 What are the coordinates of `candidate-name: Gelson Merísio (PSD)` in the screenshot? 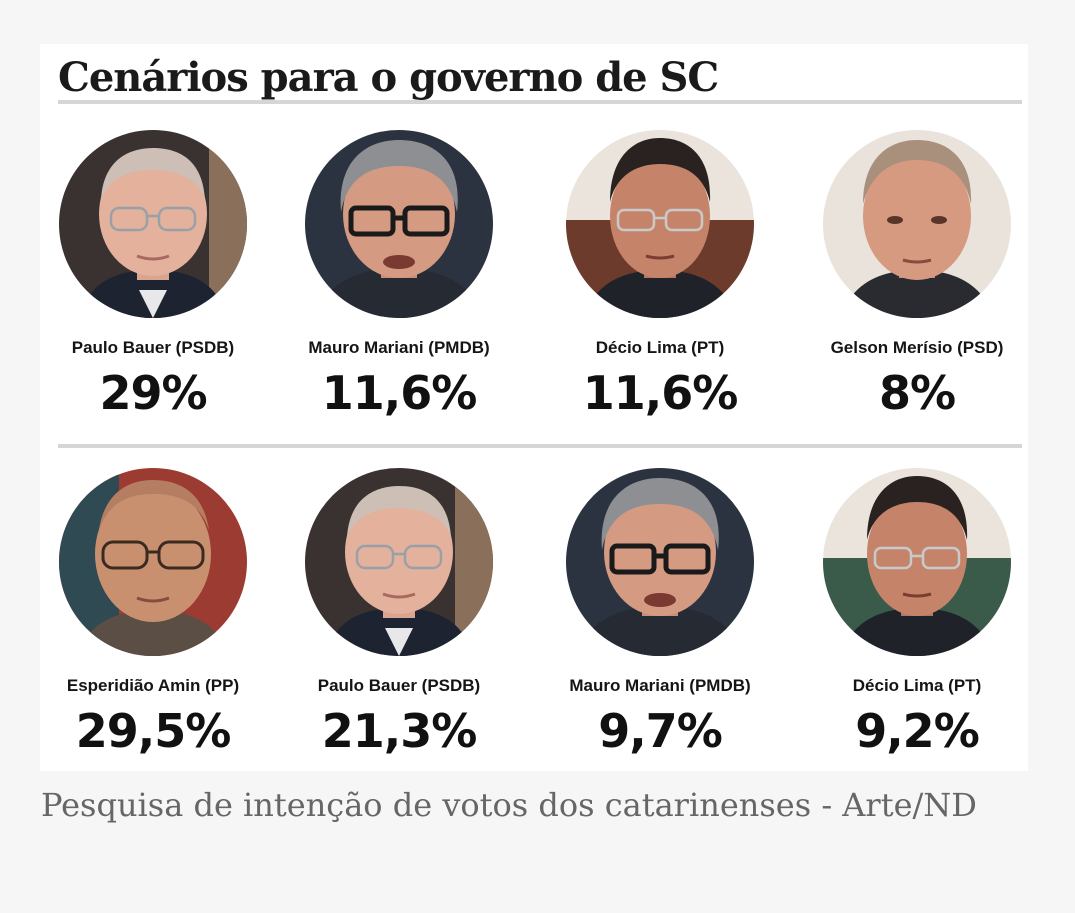 It's located at (917, 347).